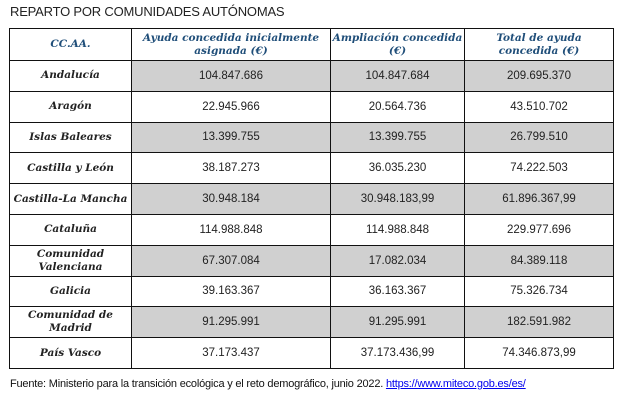 This screenshot has width=626, height=404. Describe the element at coordinates (70, 199) in the screenshot. I see `region-name-cell: Castilla-La Mancha` at that location.